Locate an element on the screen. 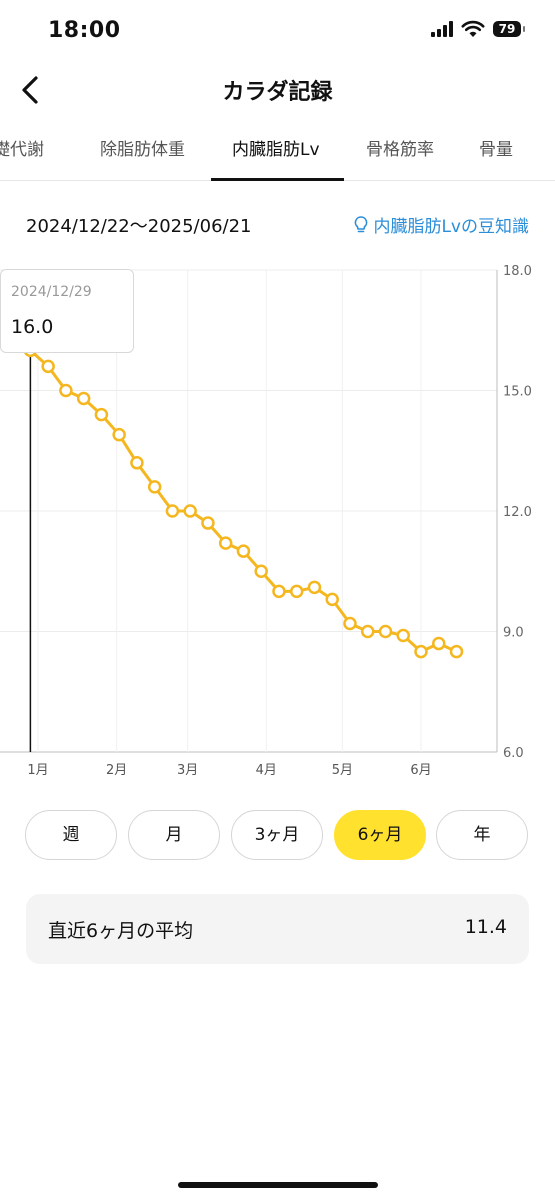  tips-link-label: 内臓脂肪Lvの豆知識 is located at coordinates (451, 227).